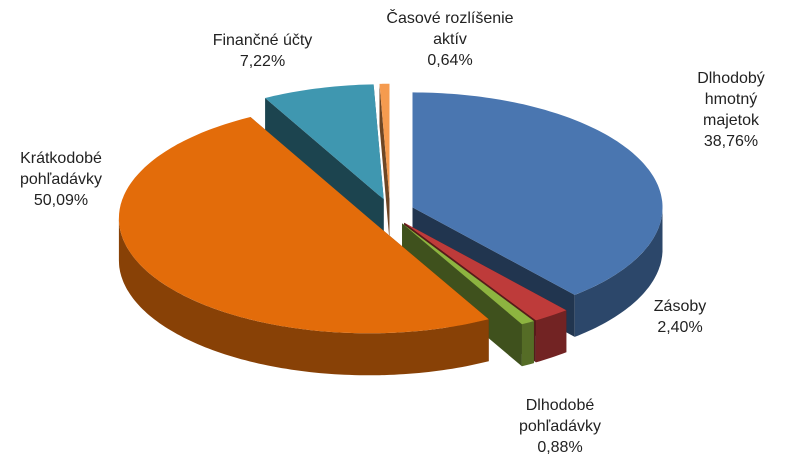 Image resolution: width=787 pixels, height=468 pixels. I want to click on value-label: 38,76%, so click(731, 141).